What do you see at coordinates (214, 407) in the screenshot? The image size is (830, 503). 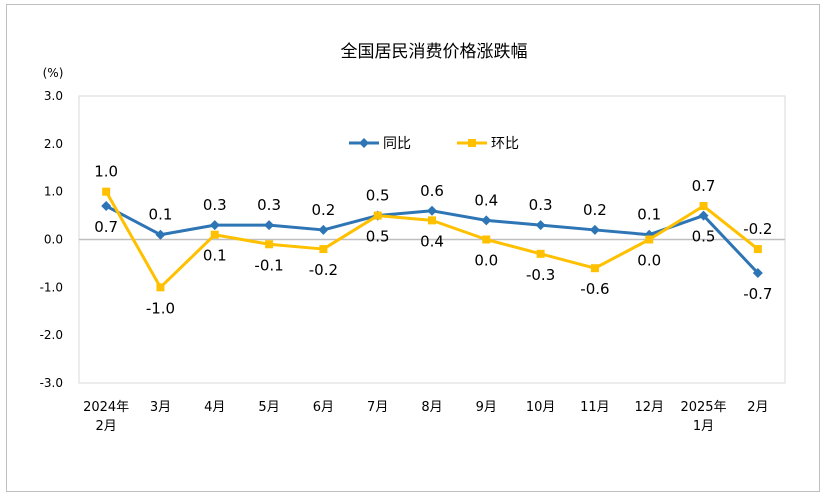 I see `x-tick-label: 4月` at bounding box center [214, 407].